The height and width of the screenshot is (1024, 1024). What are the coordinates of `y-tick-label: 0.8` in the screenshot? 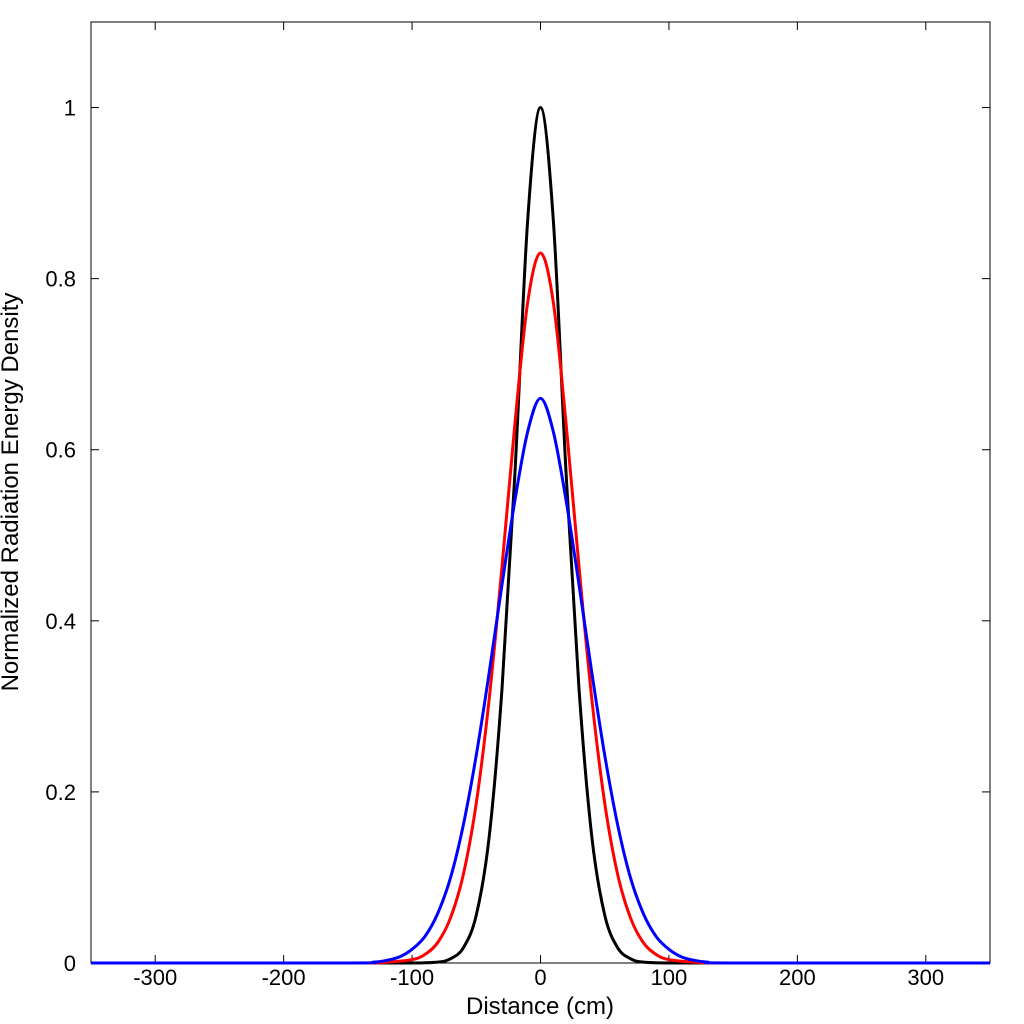 It's located at (60, 279).